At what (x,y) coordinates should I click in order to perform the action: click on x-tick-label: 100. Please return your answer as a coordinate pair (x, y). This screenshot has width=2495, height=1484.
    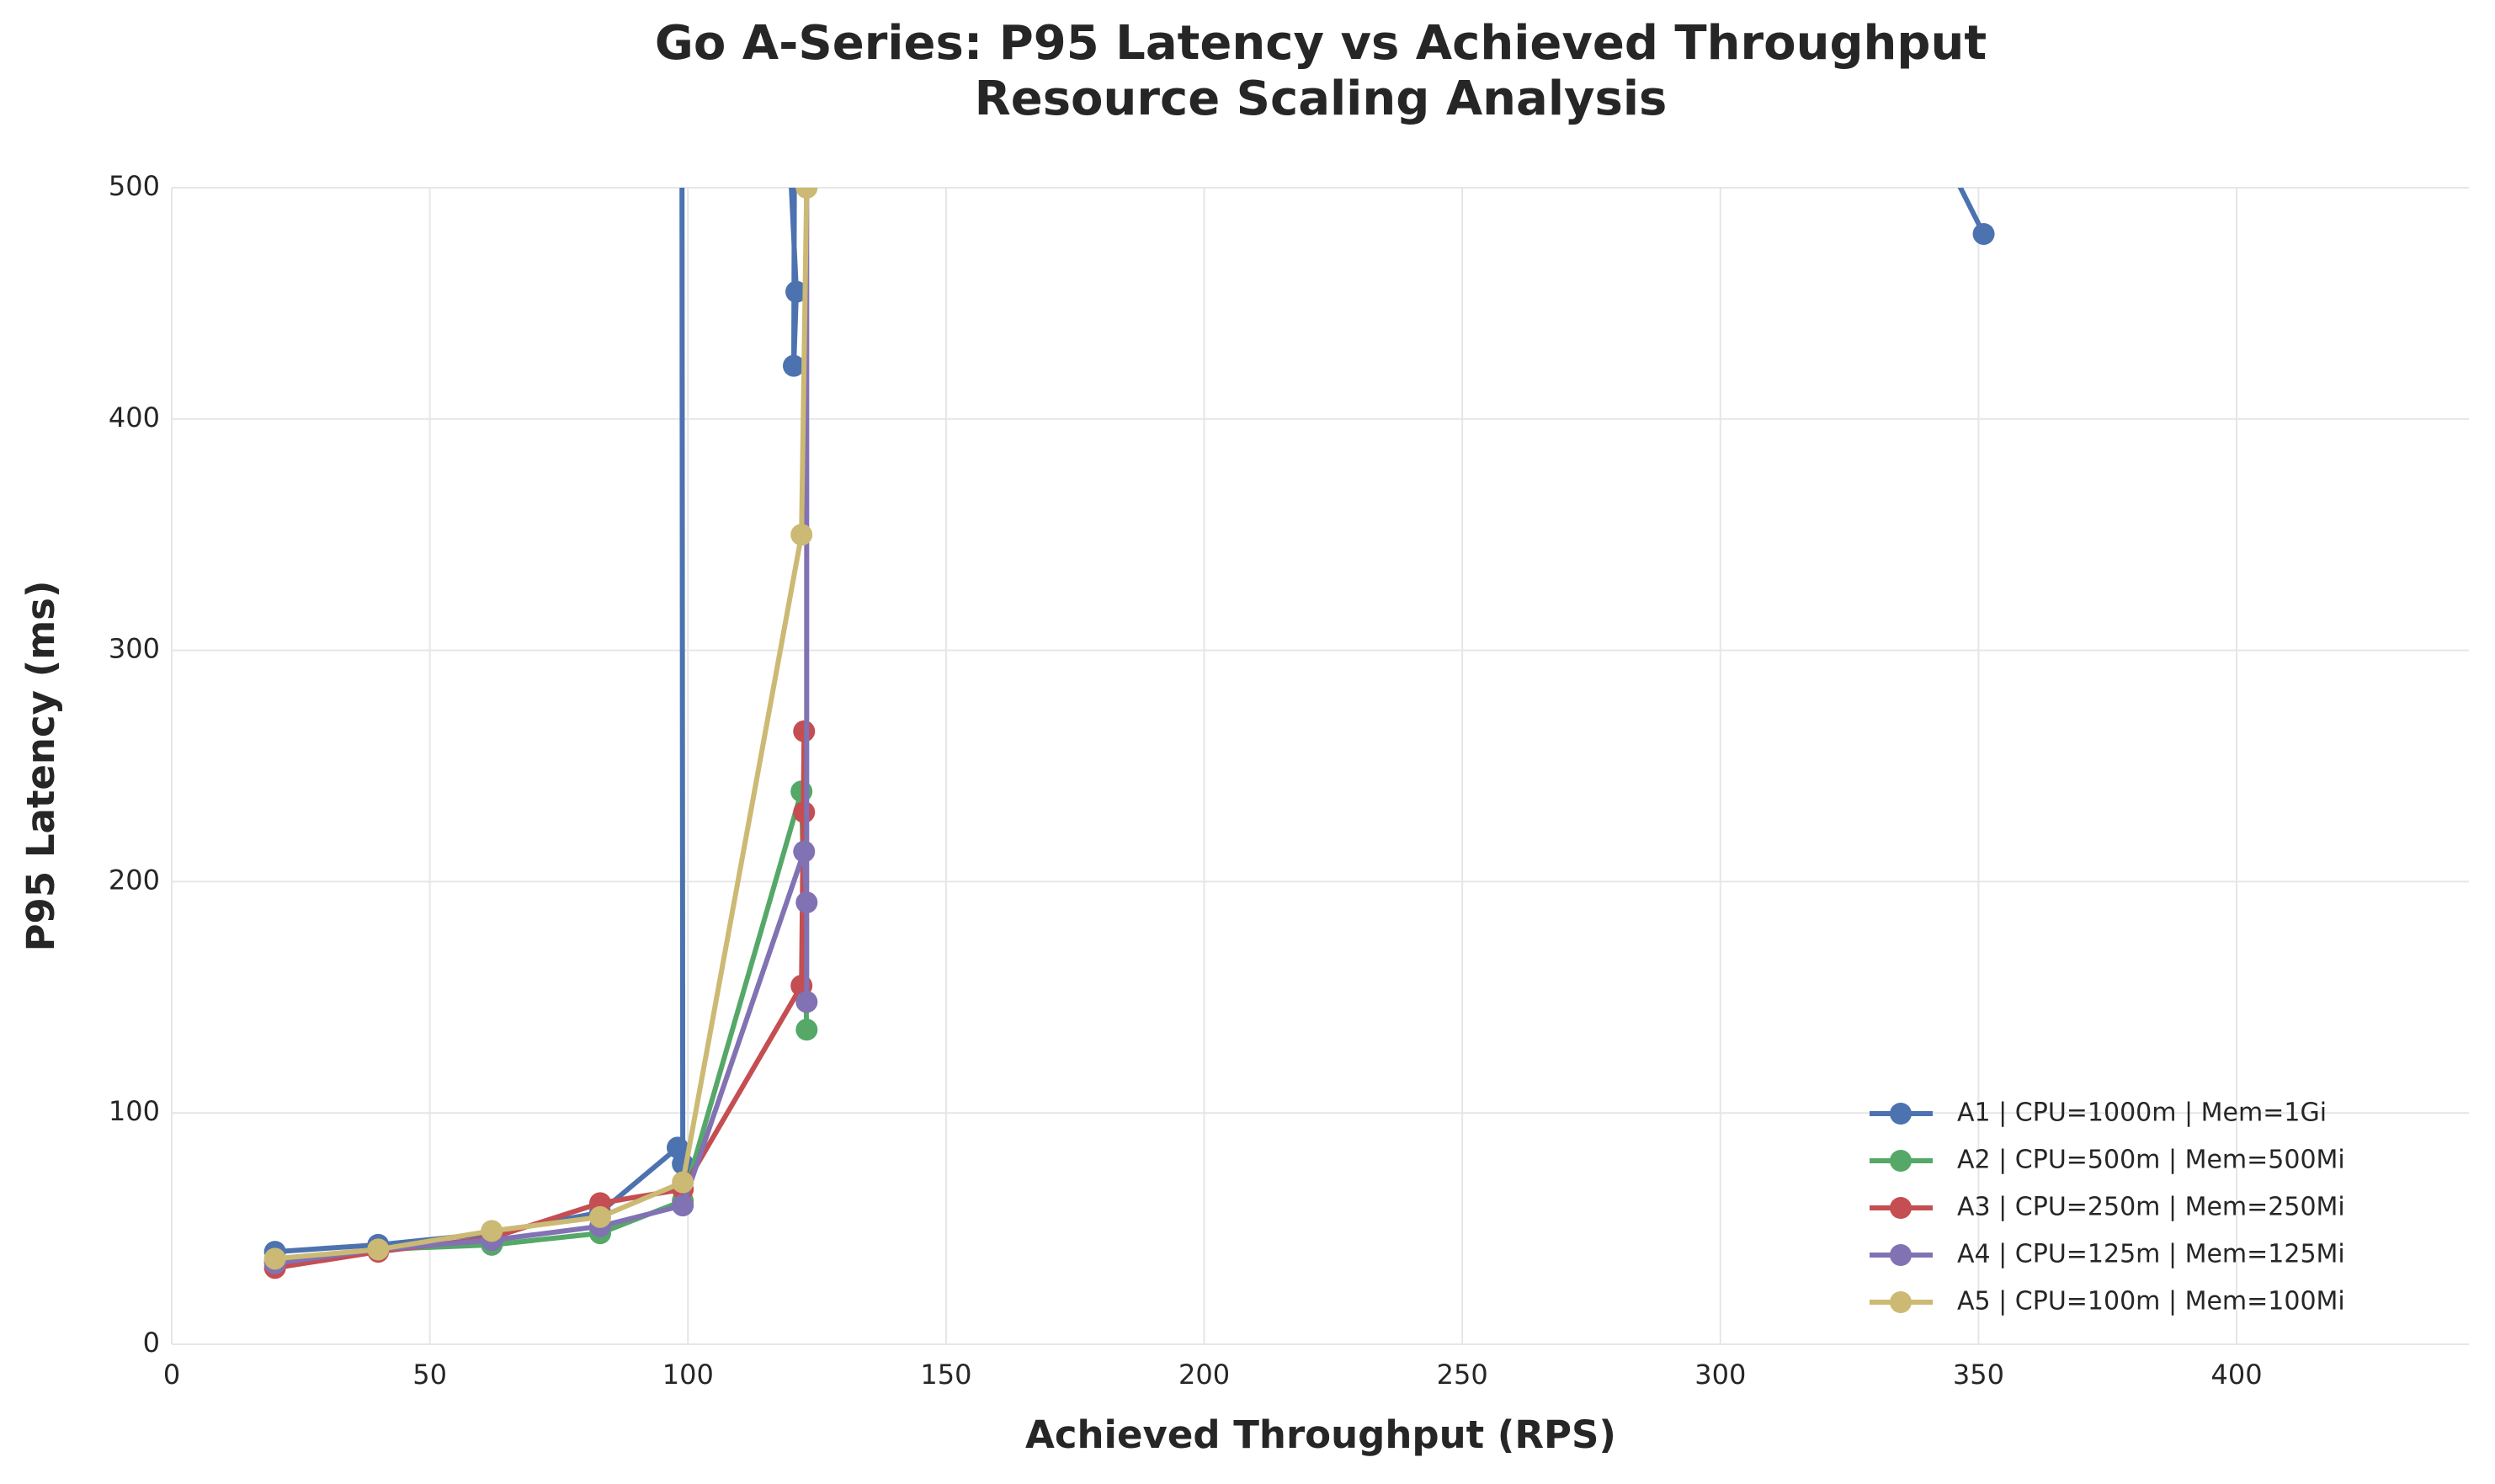
    Looking at the image, I should click on (688, 1375).